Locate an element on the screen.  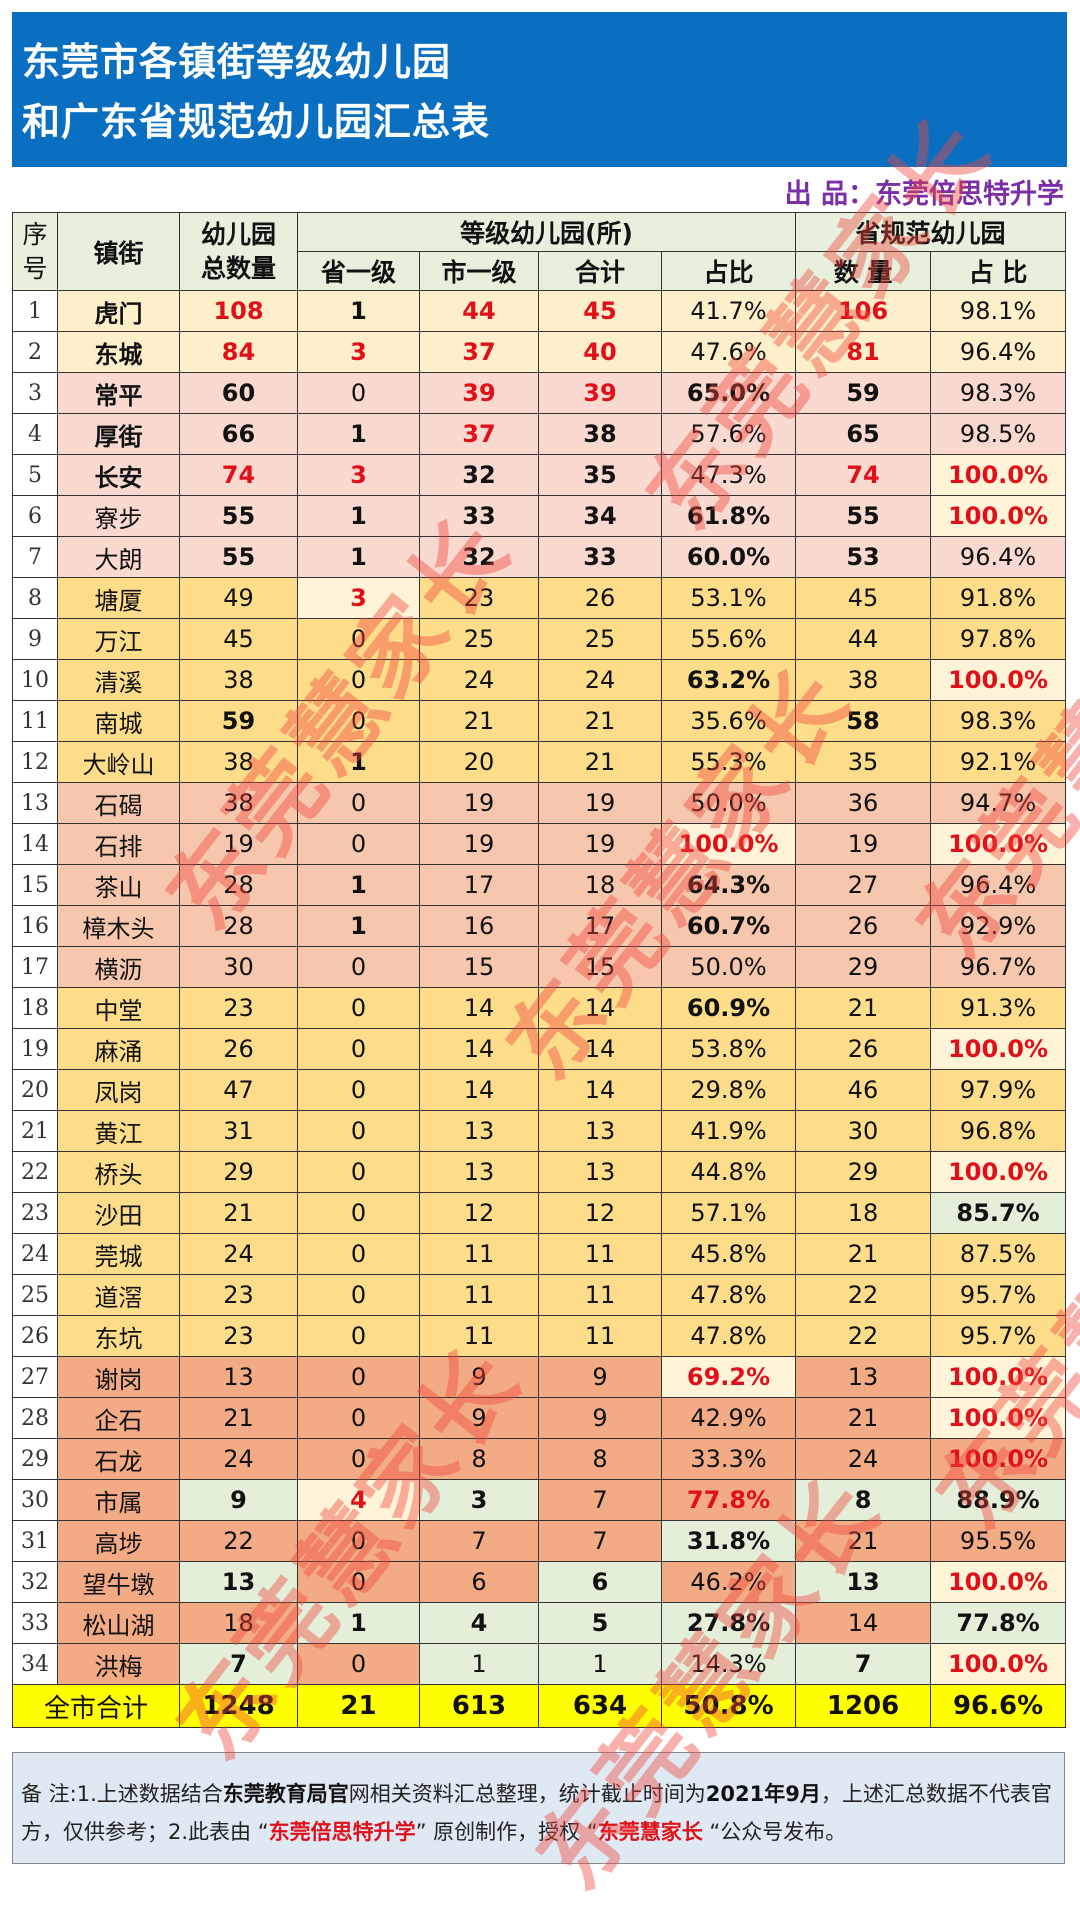
cell-standard-count: 36 is located at coordinates (863, 803).